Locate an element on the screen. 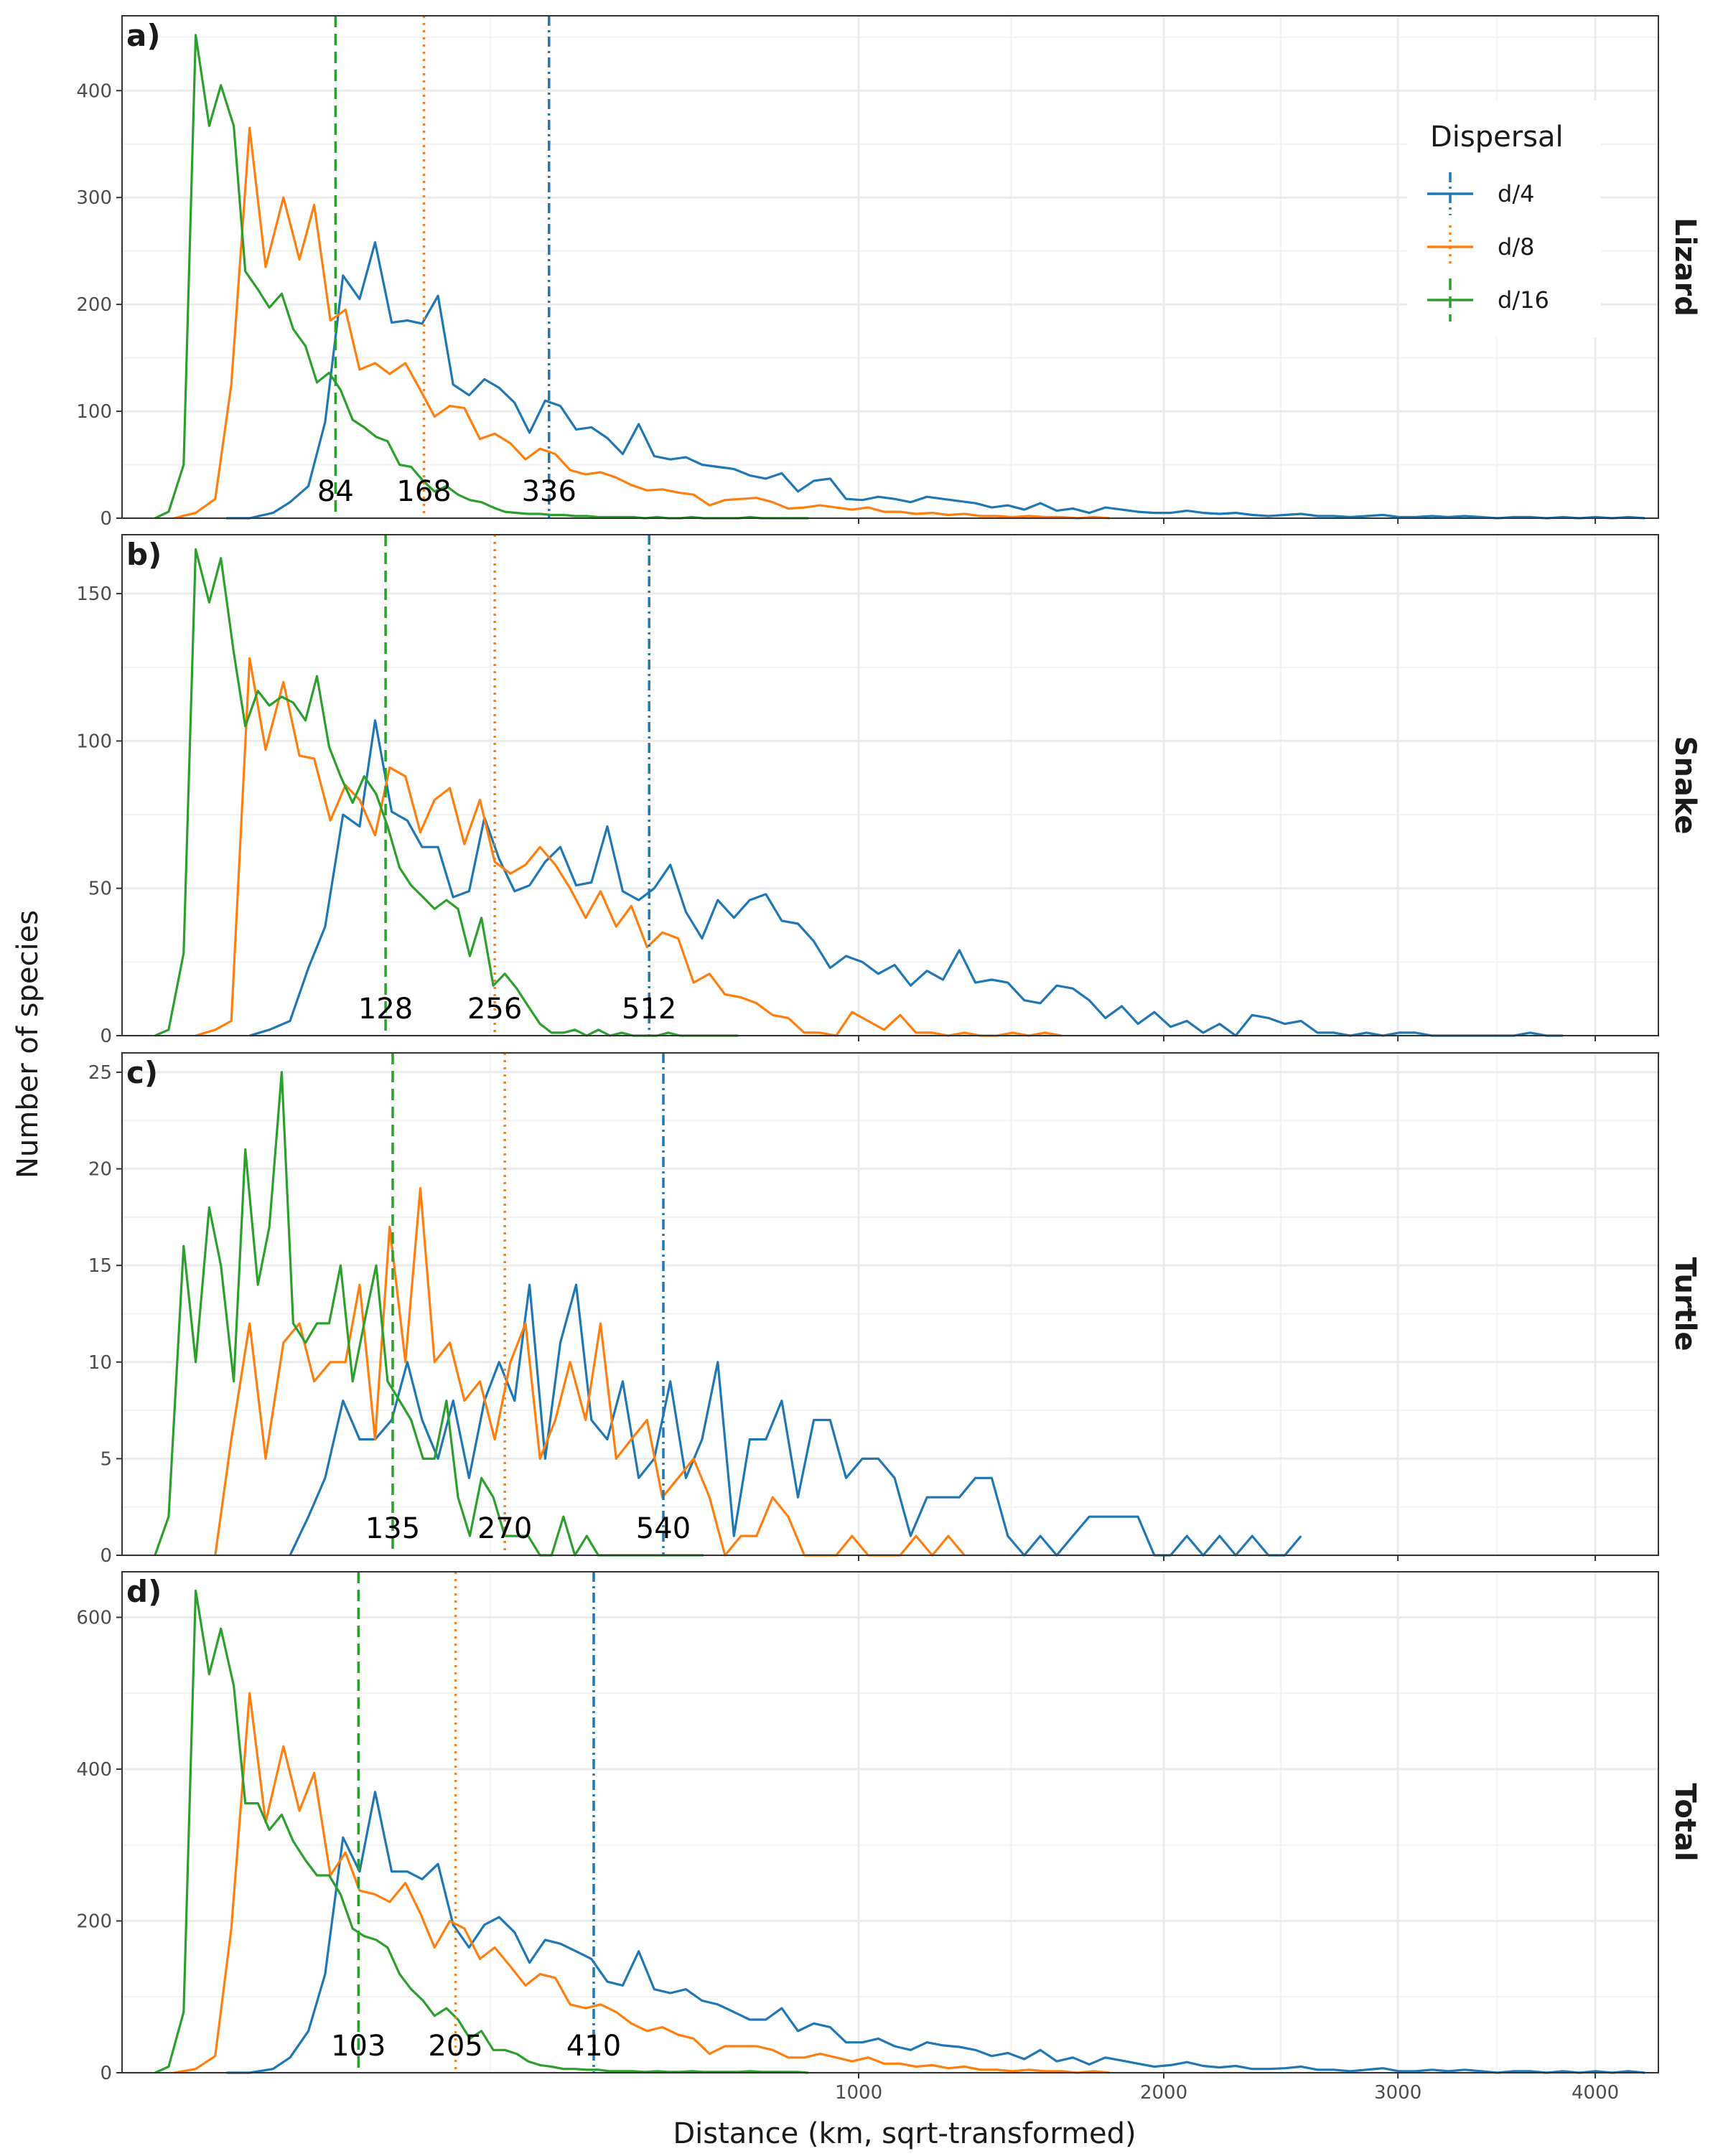  series-line-total-d8 is located at coordinates (642, 1883).